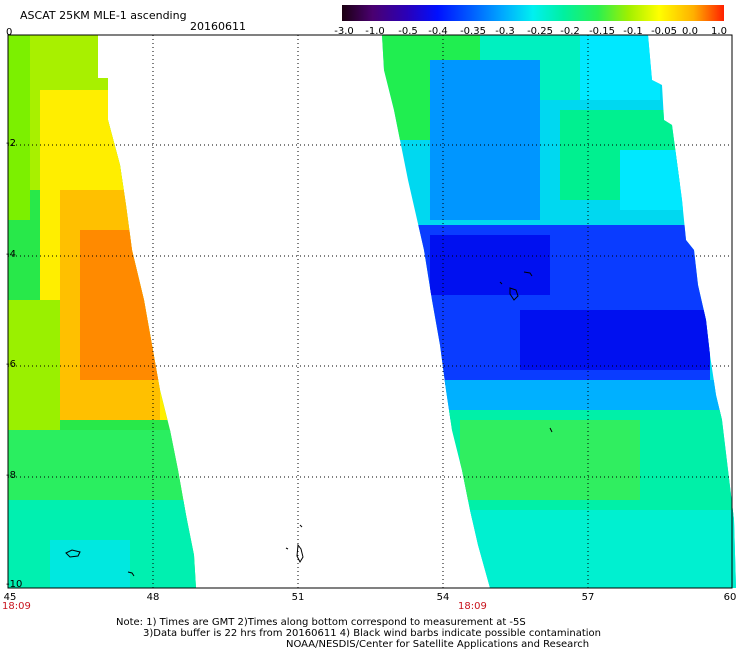  Describe the element at coordinates (16, 606) in the screenshot. I see `pass-time-left: 18:09` at that location.